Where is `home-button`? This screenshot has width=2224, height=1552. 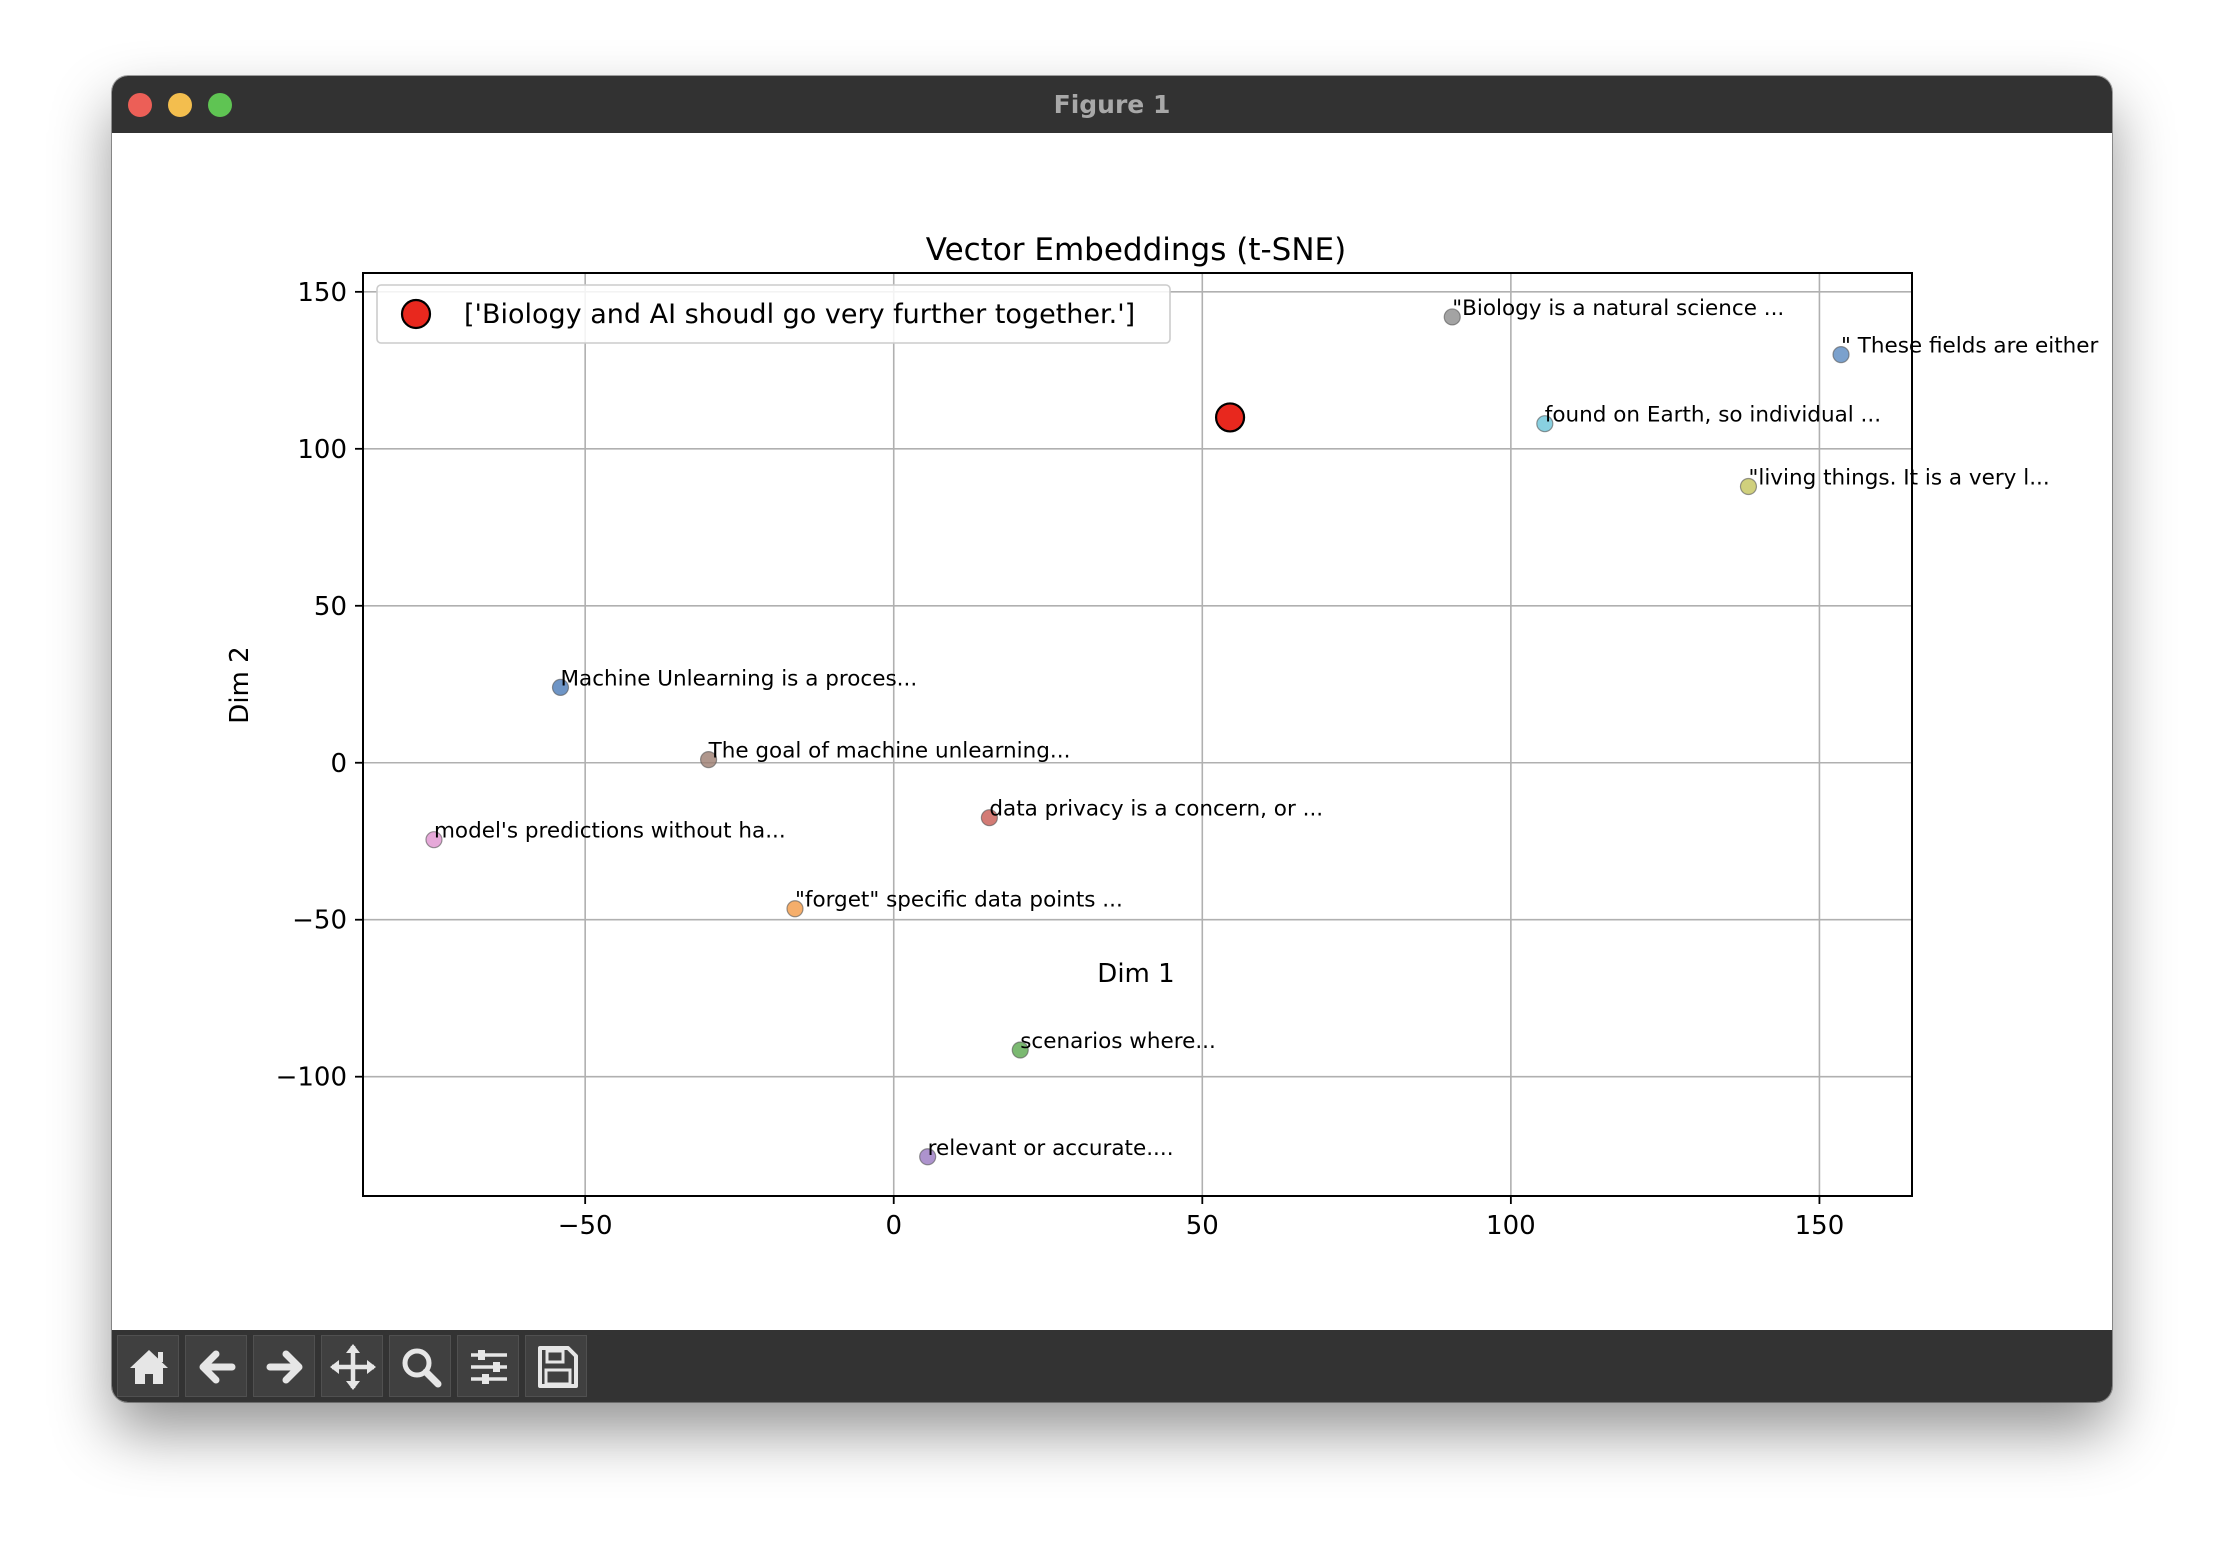
home-button is located at coordinates (148, 1366).